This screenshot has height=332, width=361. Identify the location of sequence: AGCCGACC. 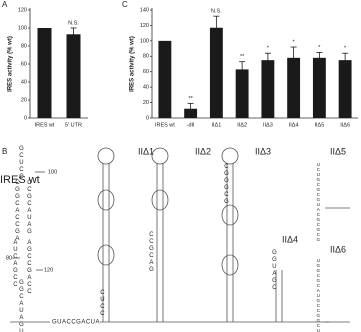
(29, 268).